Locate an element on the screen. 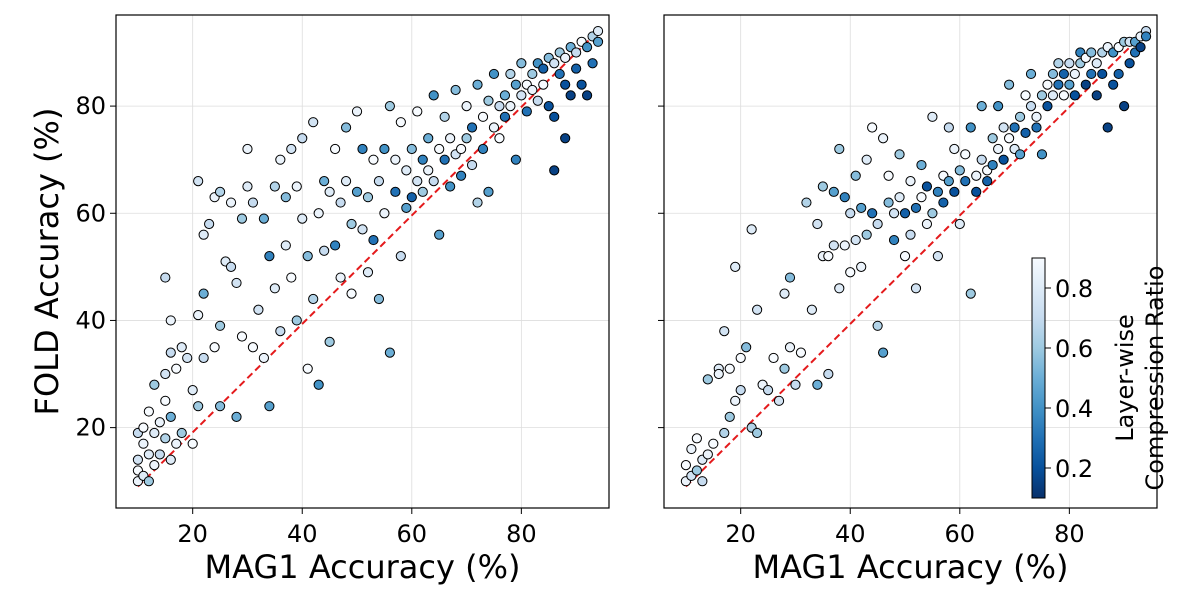 Image resolution: width=1200 pixels, height=600 pixels. right-x-tick-label-40: 40 is located at coordinates (850, 534).